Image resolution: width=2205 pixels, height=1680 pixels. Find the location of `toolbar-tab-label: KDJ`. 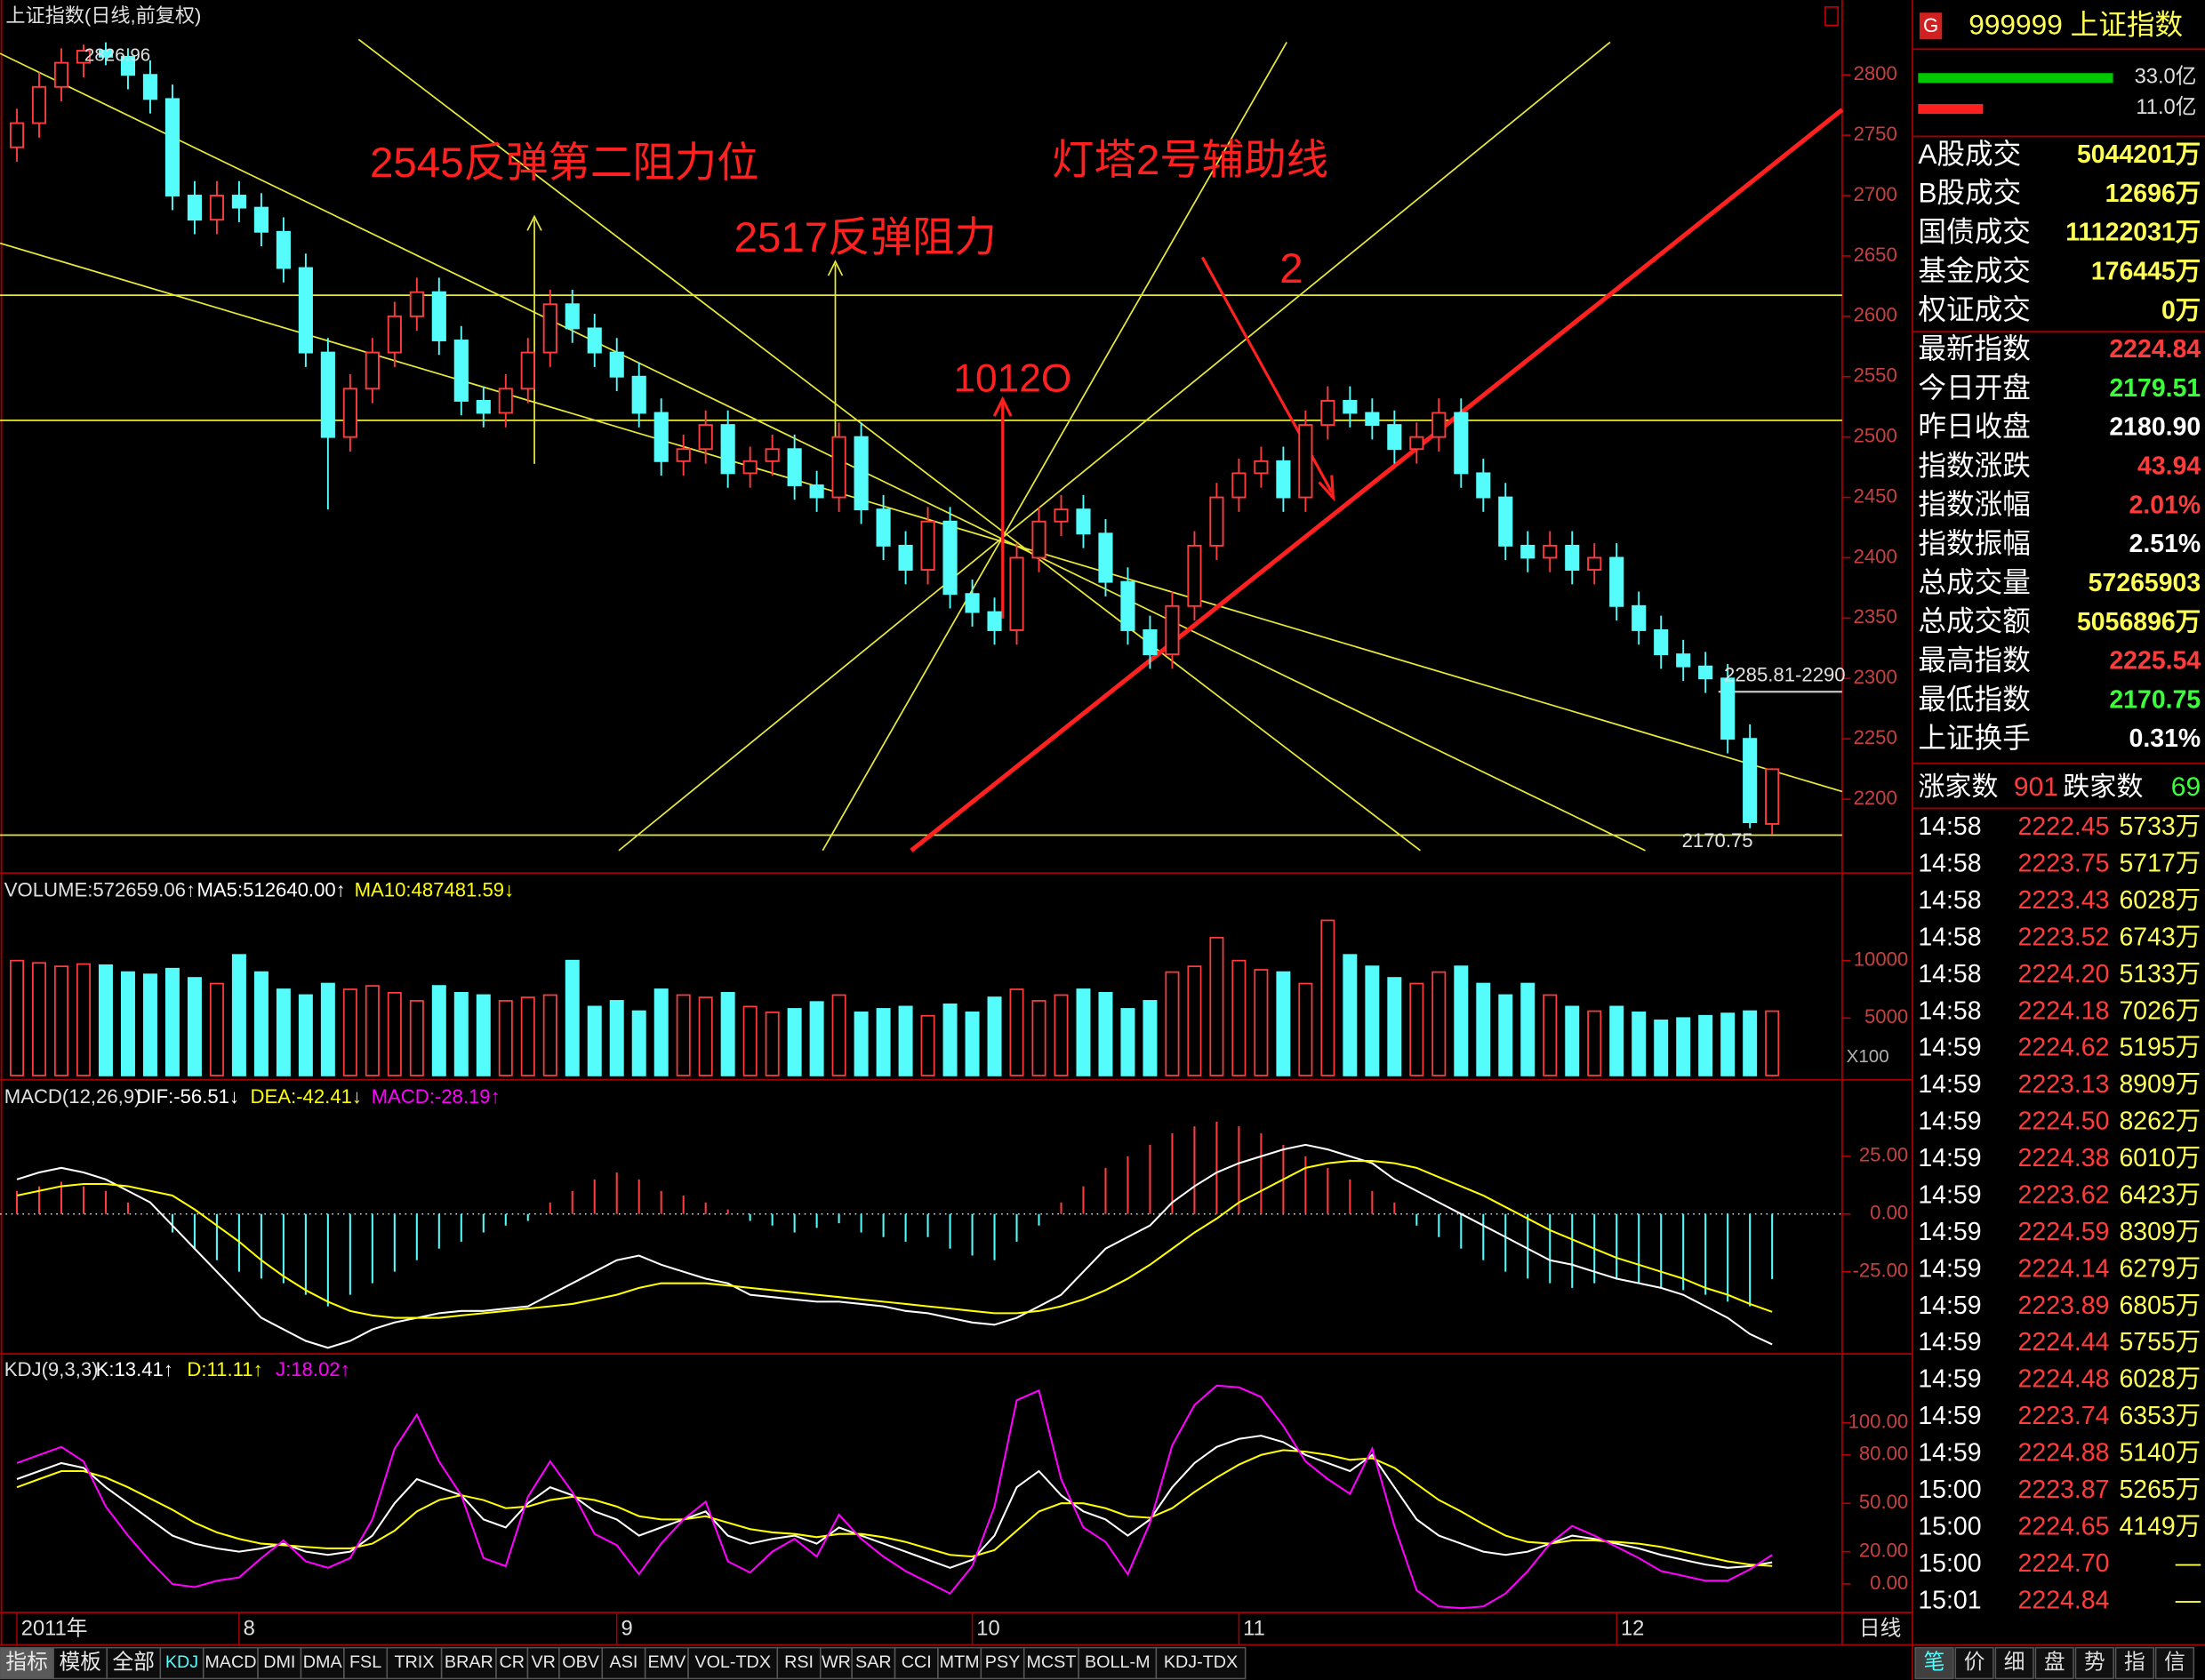

toolbar-tab-label: KDJ is located at coordinates (182, 1662).